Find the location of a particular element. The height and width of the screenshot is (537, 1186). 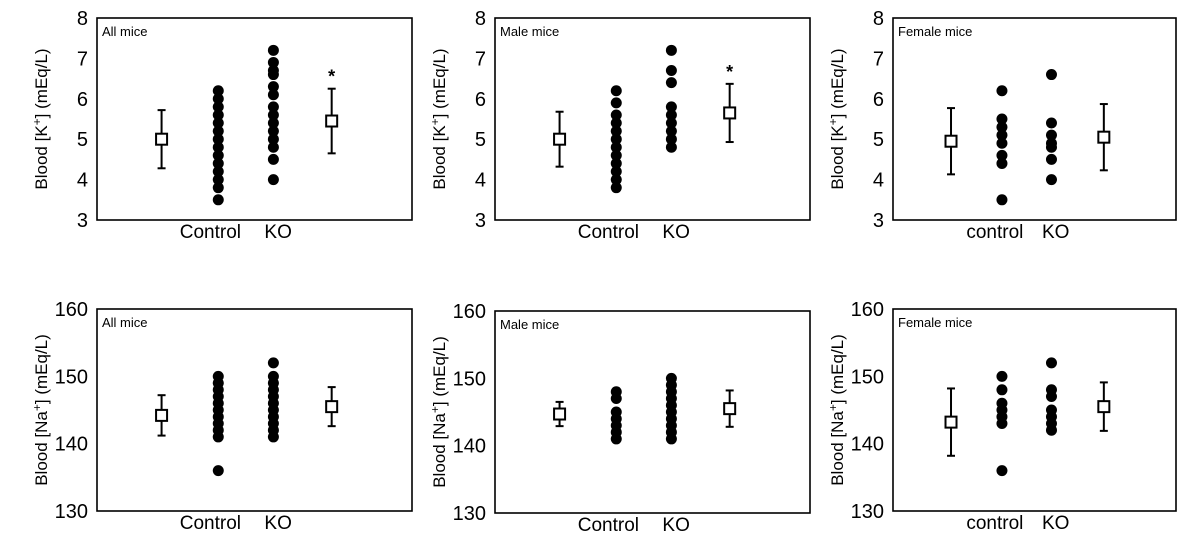

y-tick-label: 7 is located at coordinates (878, 59).